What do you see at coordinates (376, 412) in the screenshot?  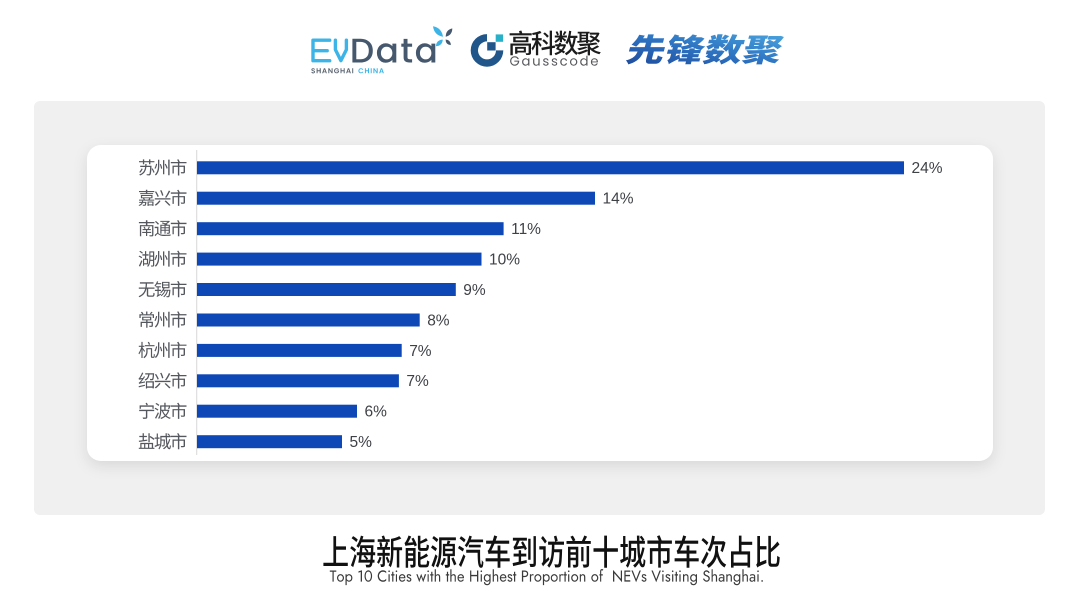 I see `svg-text: 6%` at bounding box center [376, 412].